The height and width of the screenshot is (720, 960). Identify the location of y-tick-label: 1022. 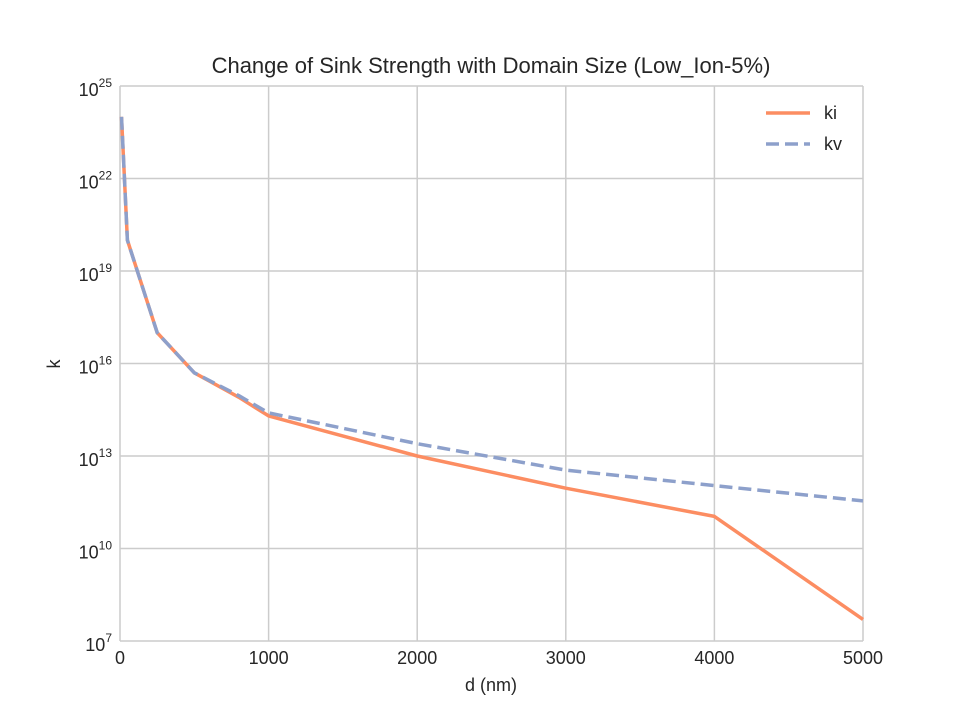
(96, 181).